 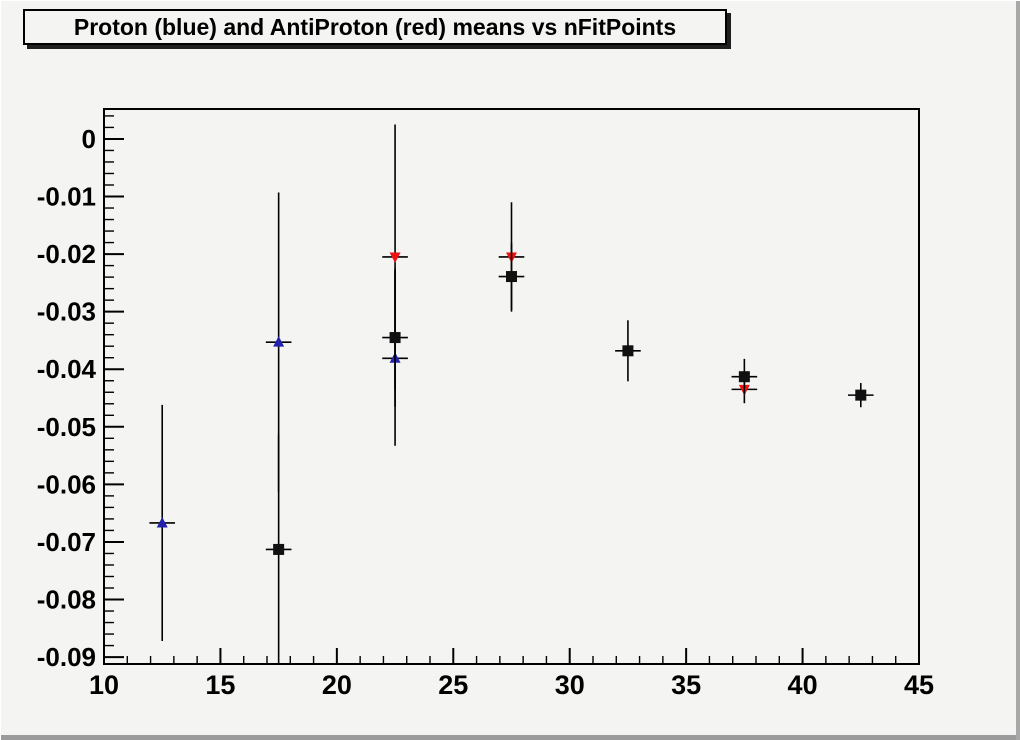 What do you see at coordinates (220, 685) in the screenshot?
I see `x-tick-label: 15` at bounding box center [220, 685].